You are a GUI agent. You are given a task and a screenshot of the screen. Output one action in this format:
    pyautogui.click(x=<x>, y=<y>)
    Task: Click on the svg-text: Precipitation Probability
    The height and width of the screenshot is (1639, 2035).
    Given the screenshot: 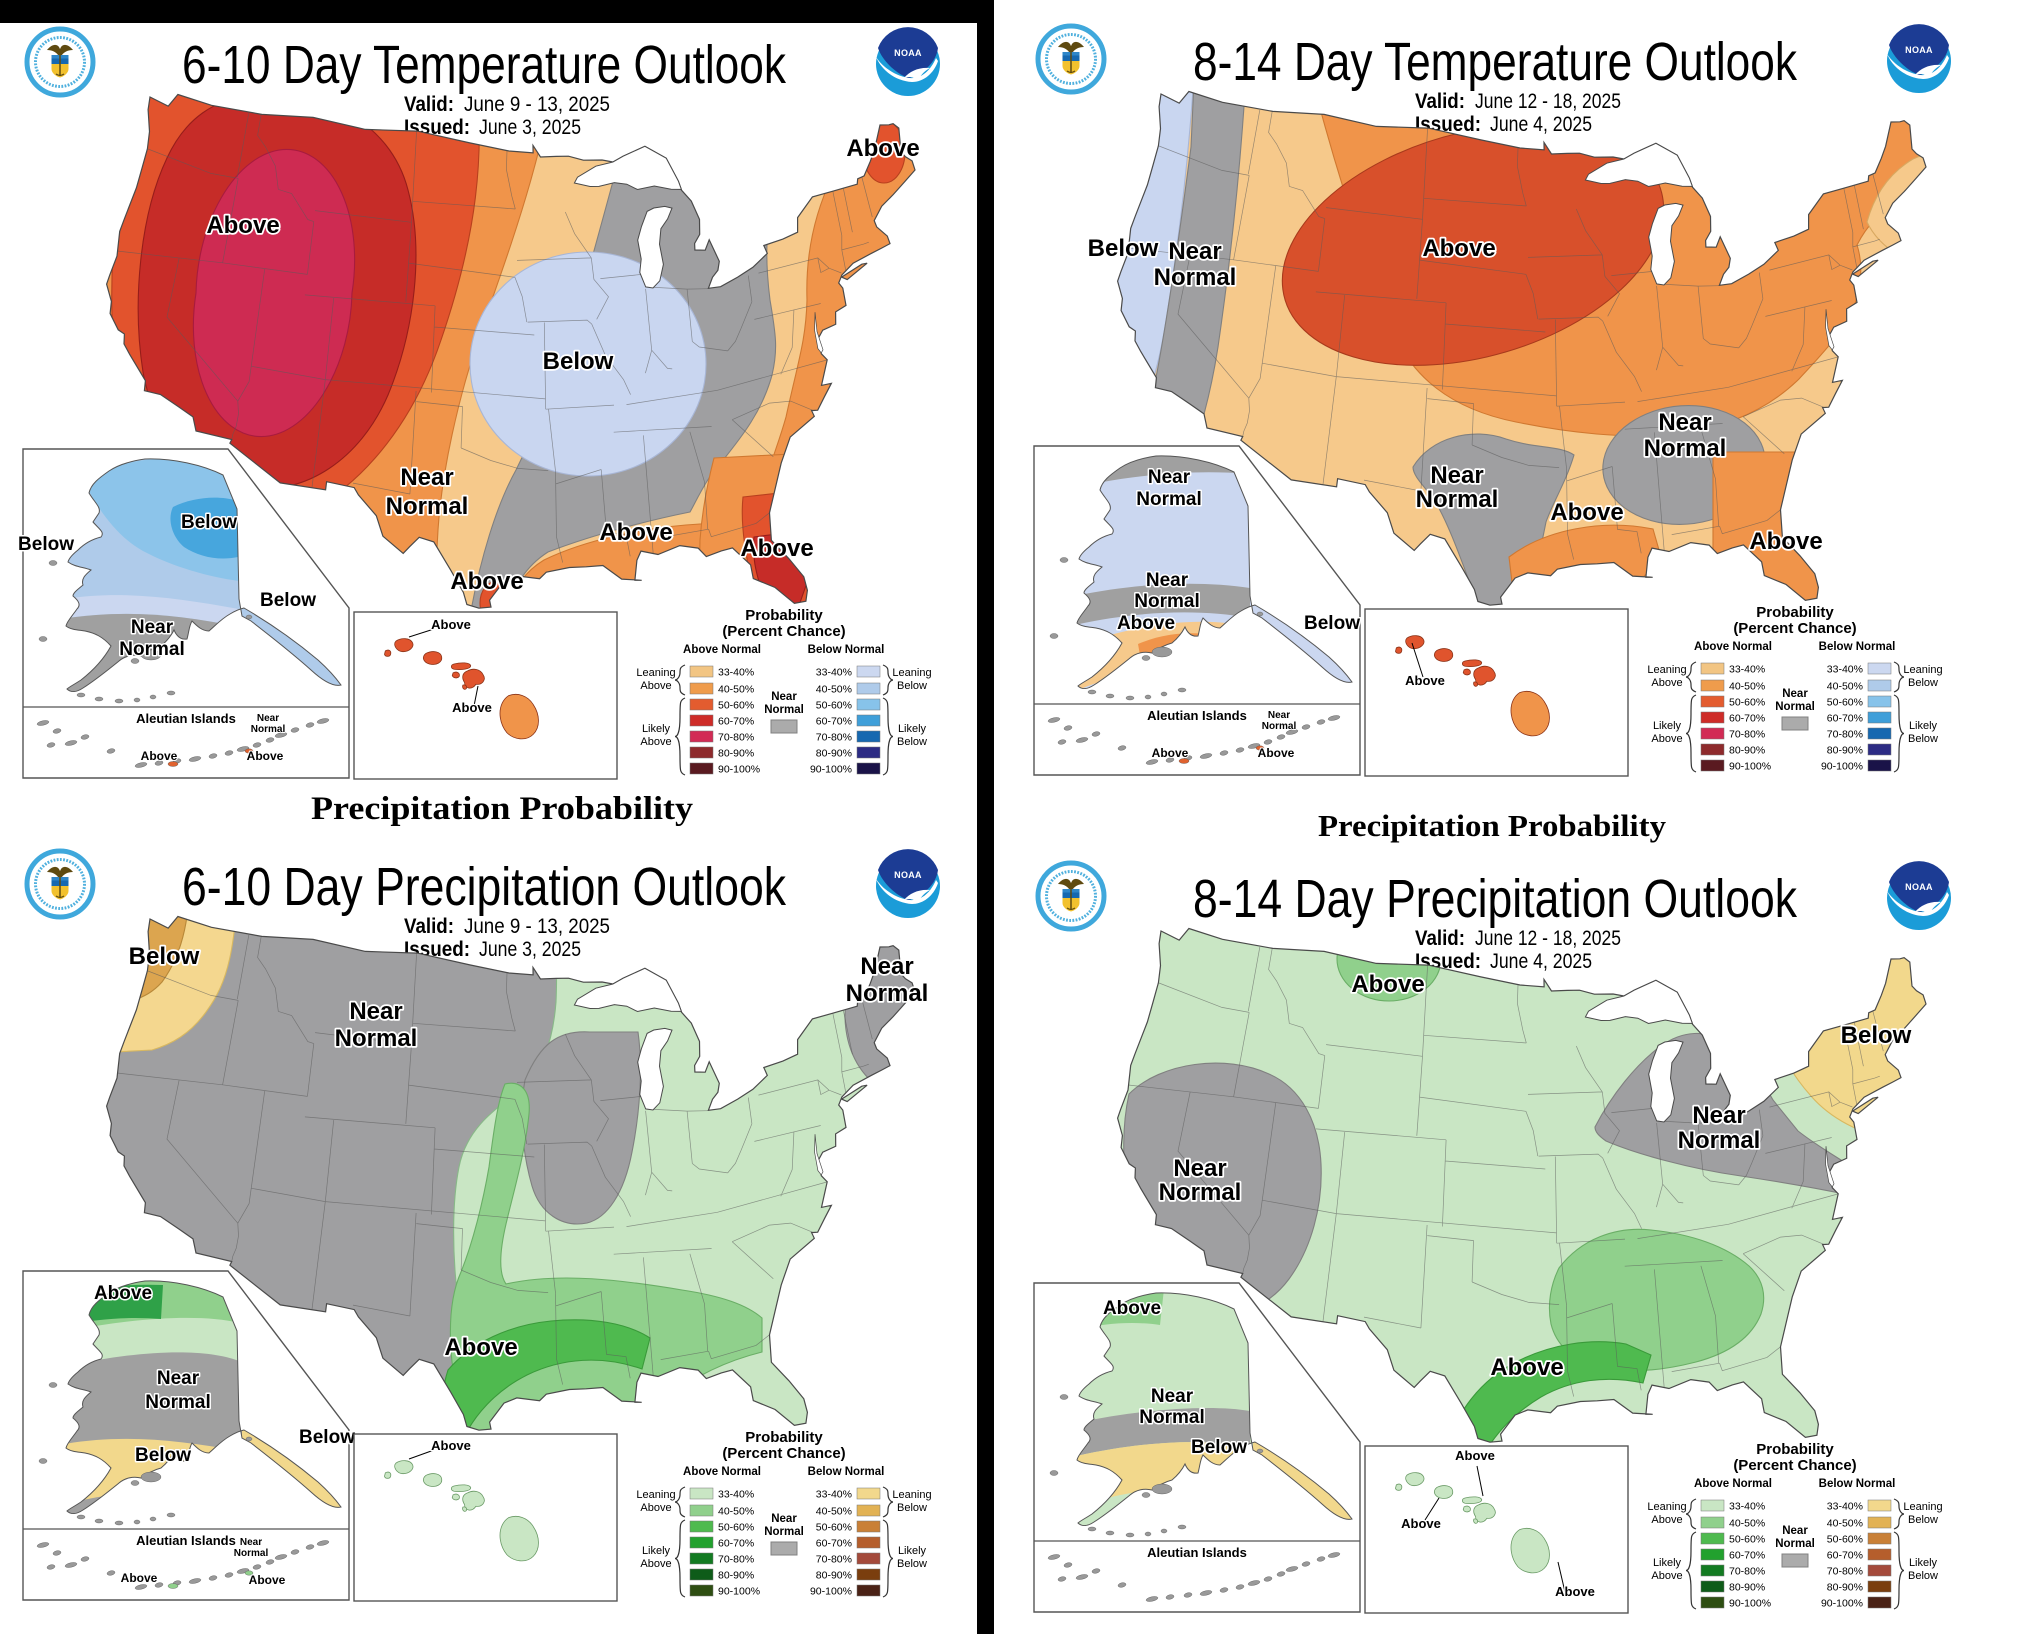 What is the action you would take?
    pyautogui.click(x=502, y=809)
    